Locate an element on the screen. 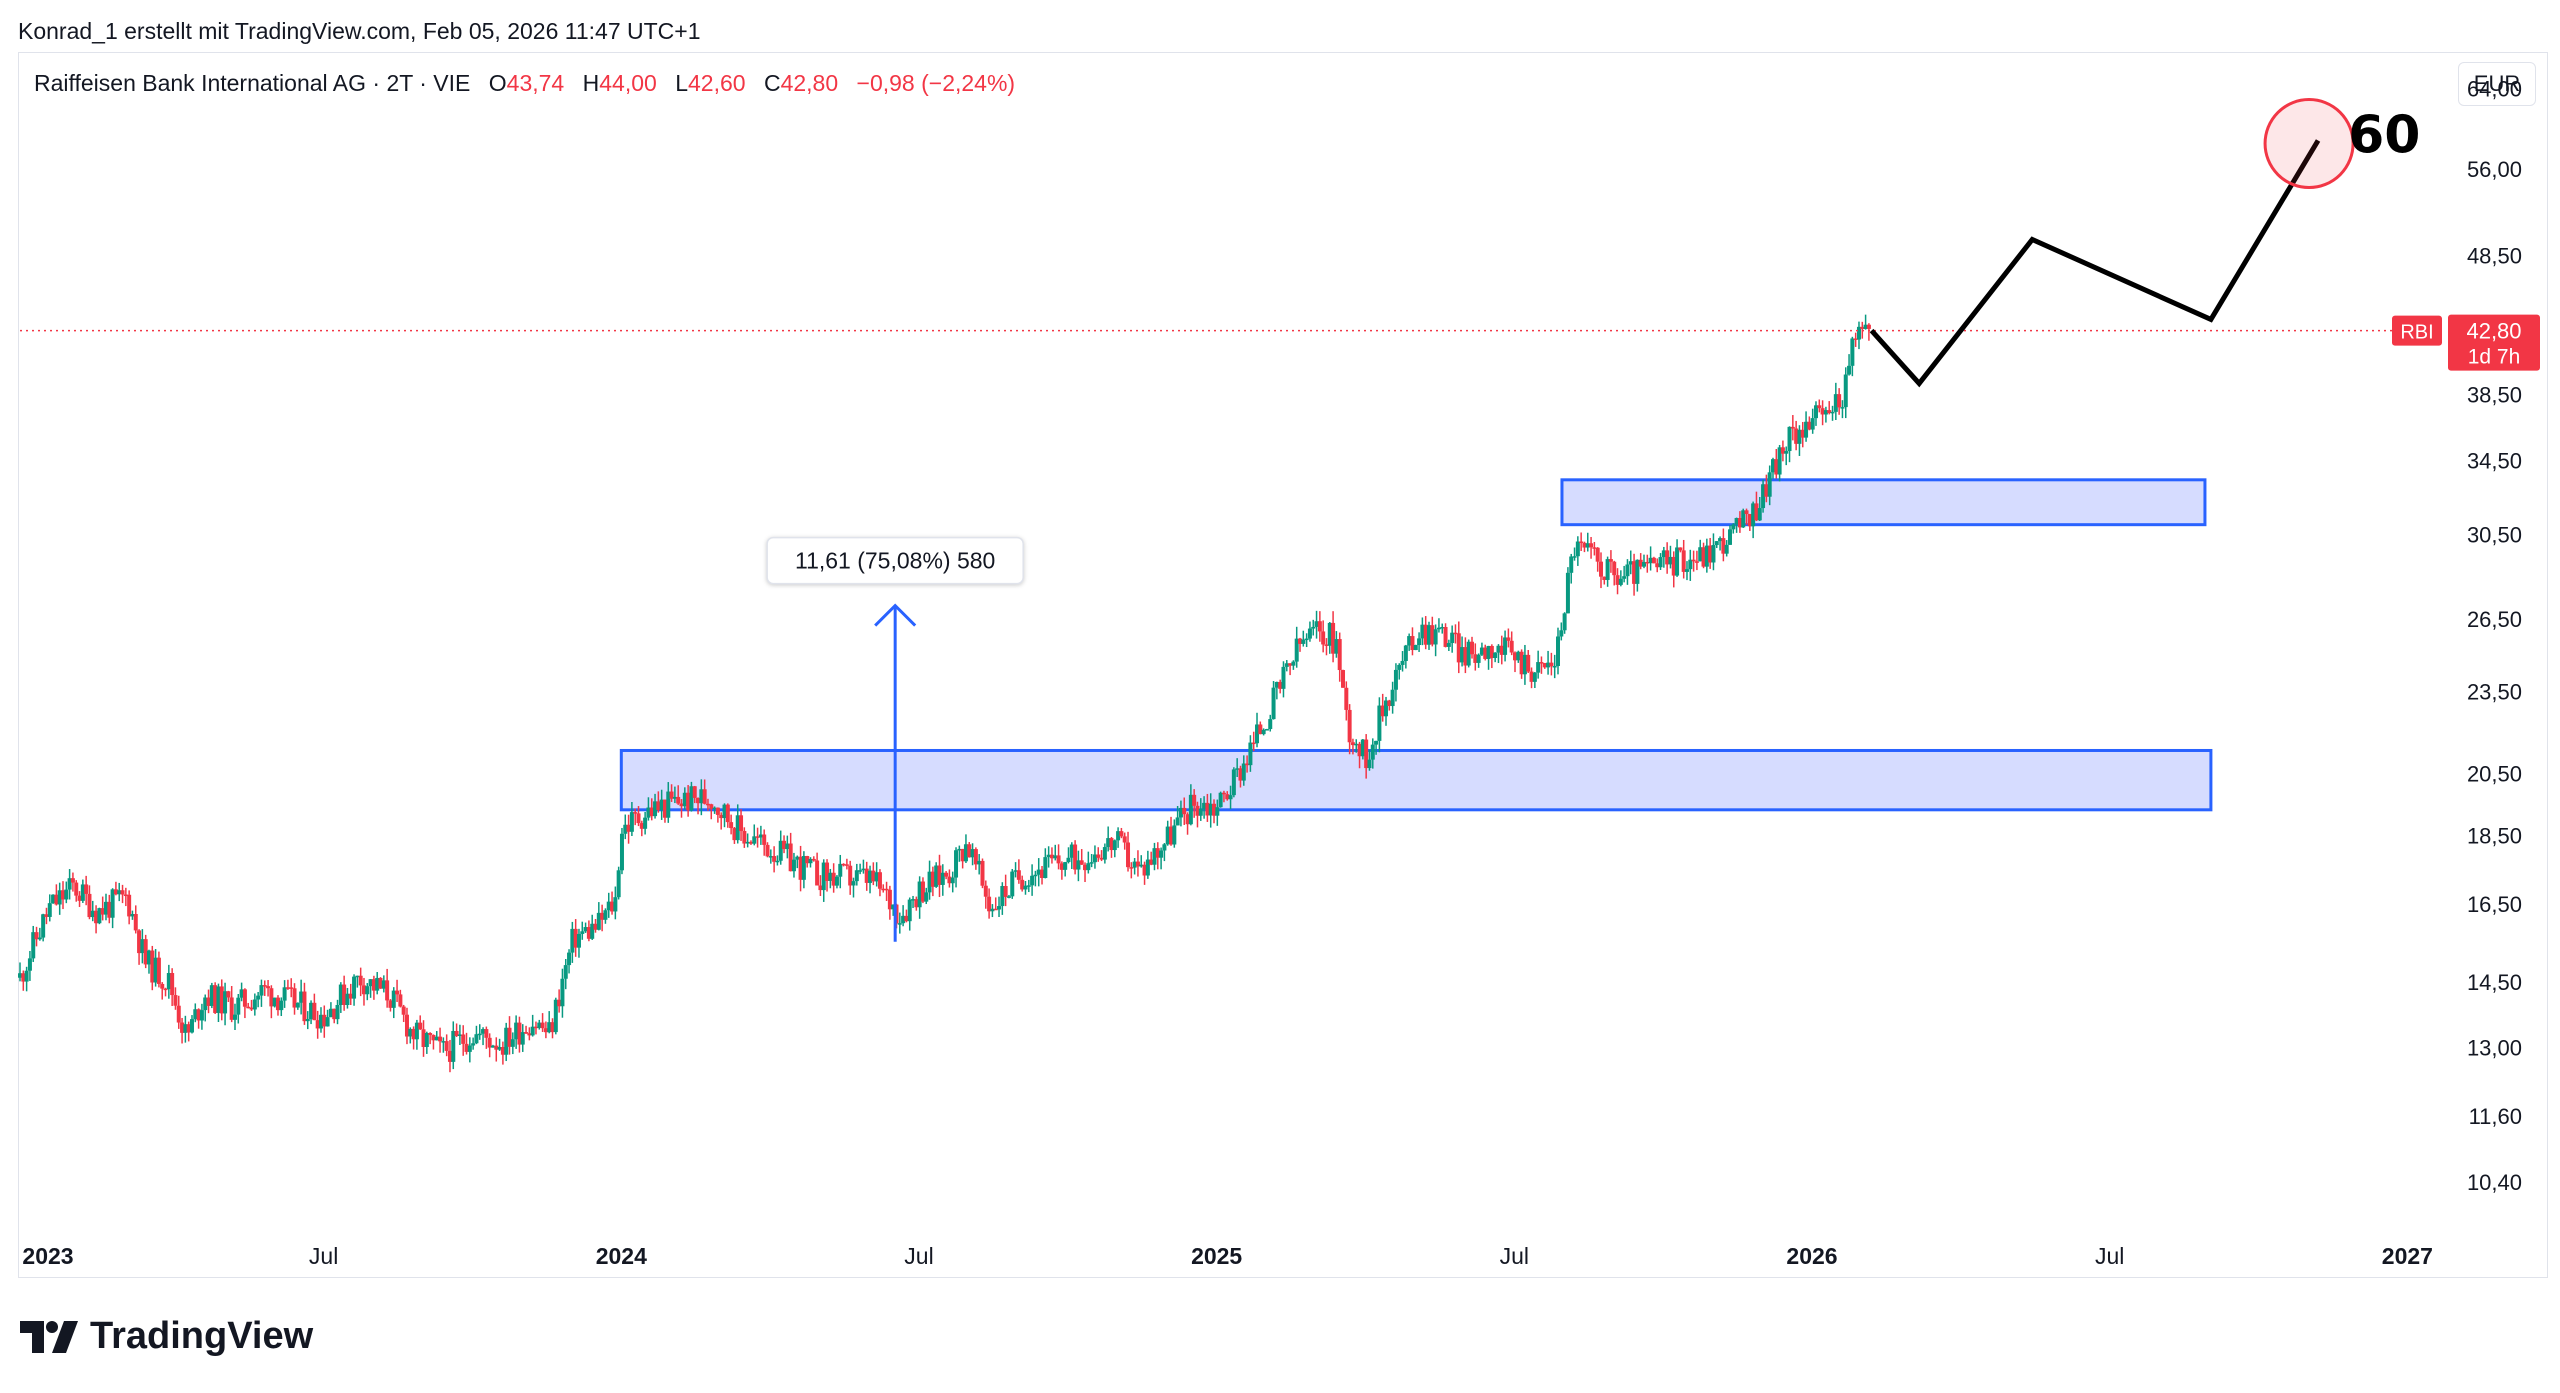 This screenshot has height=1393, width=2560. ticker-badge-label: RBI is located at coordinates (2416, 333).